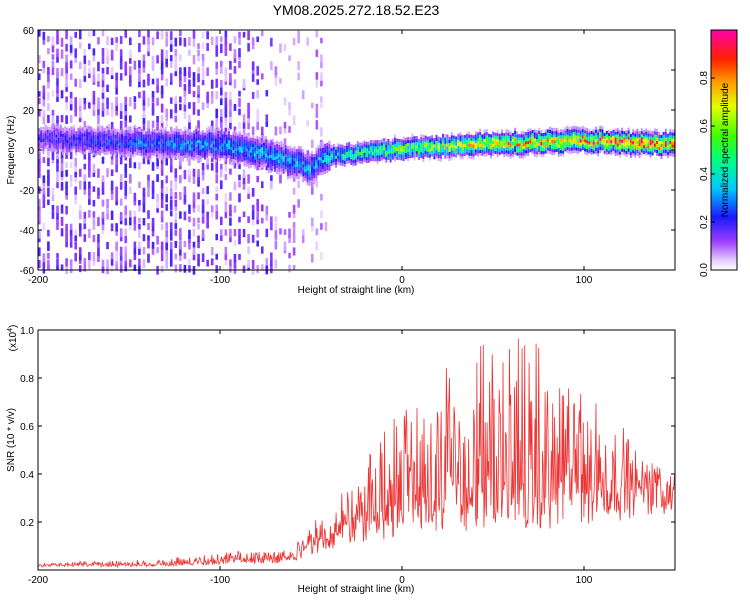  I want to click on colorbar-ticks: 0.00.20.40.60.8, so click(707, 174).